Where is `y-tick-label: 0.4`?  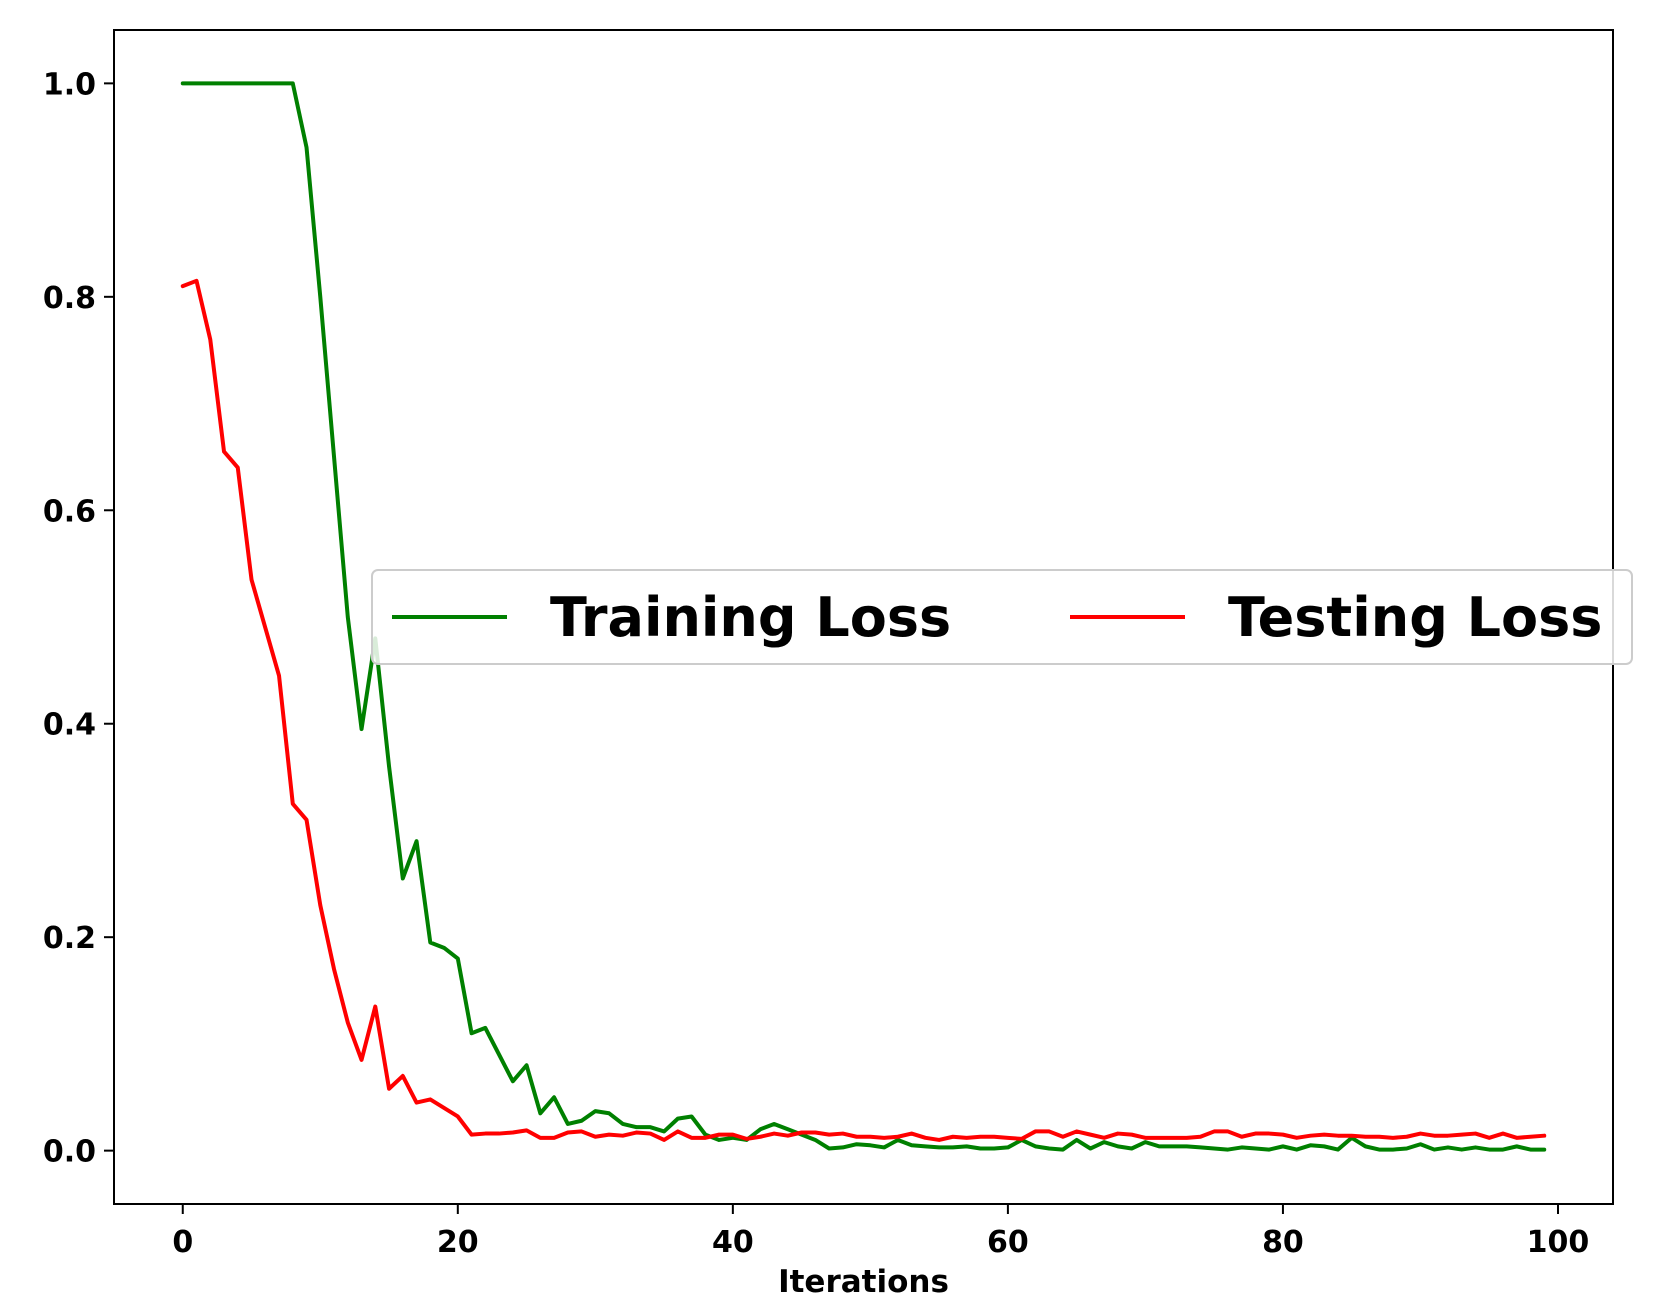
y-tick-label: 0.4 is located at coordinates (69, 725).